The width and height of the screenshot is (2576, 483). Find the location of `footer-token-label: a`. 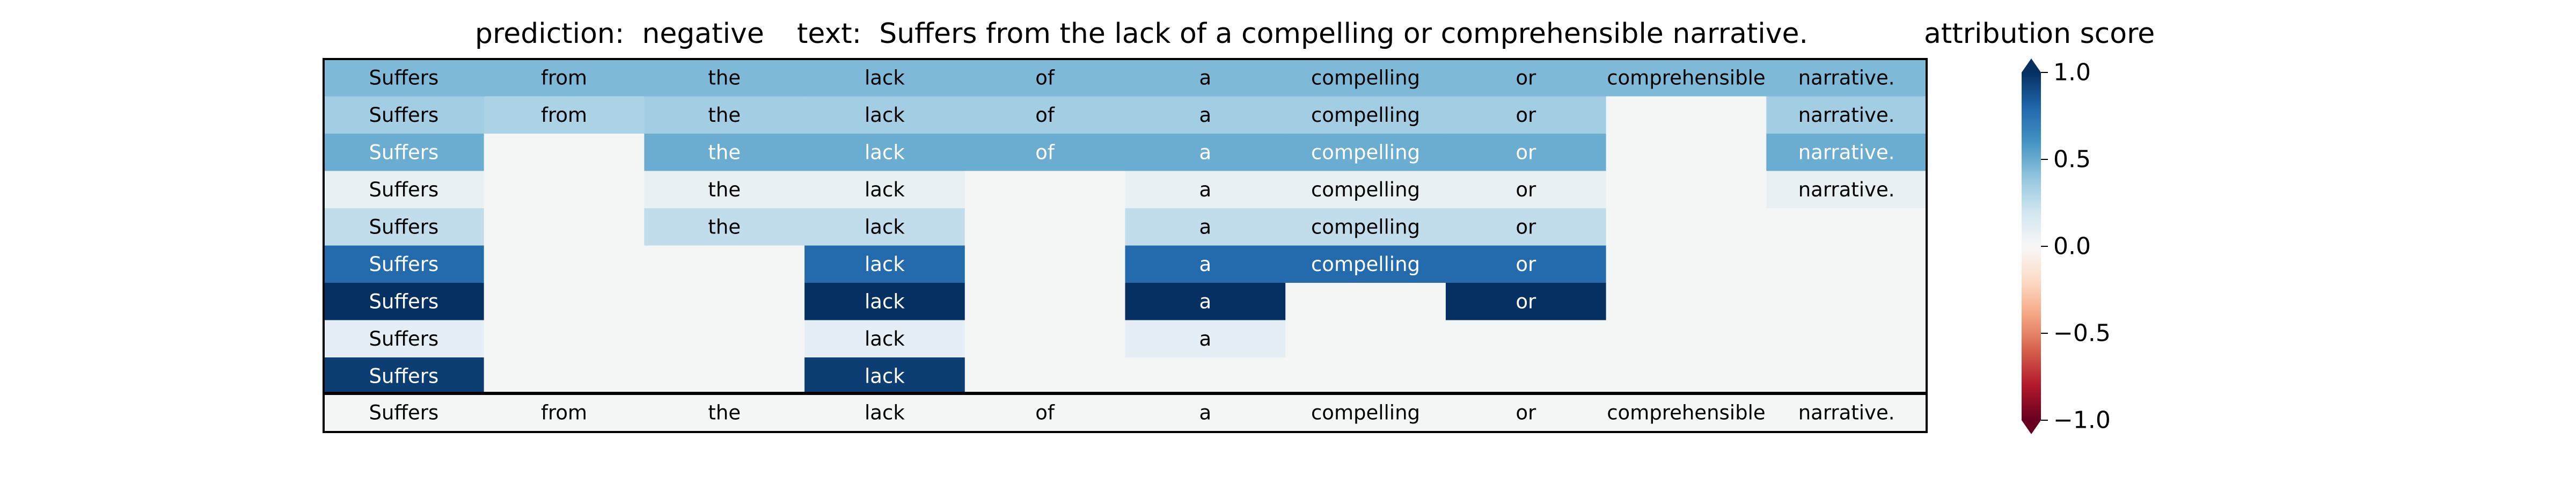

footer-token-label: a is located at coordinates (1205, 413).